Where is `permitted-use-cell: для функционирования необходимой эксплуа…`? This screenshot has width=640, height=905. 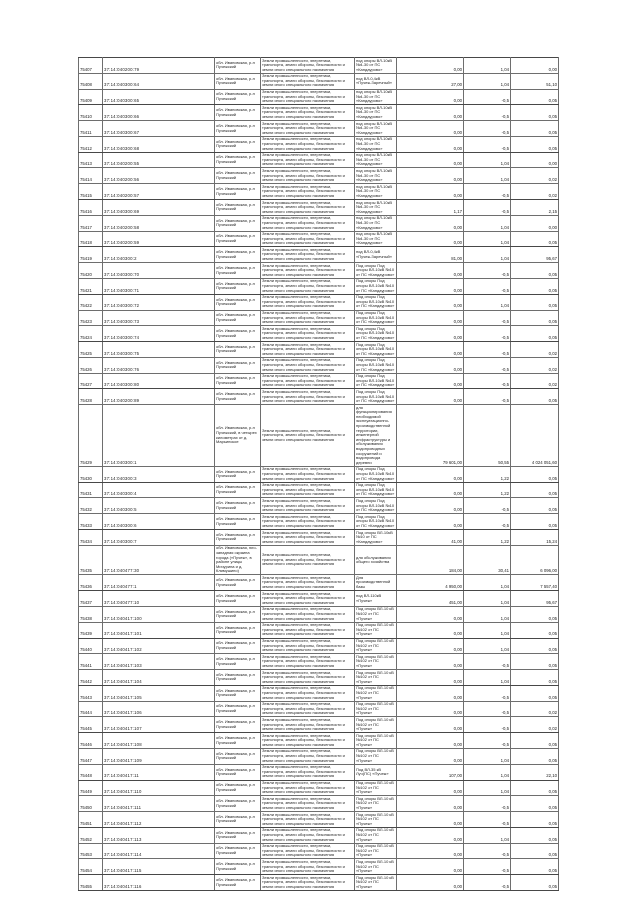 permitted-use-cell: для функционирования необходимой эксплуа… is located at coordinates (375, 435).